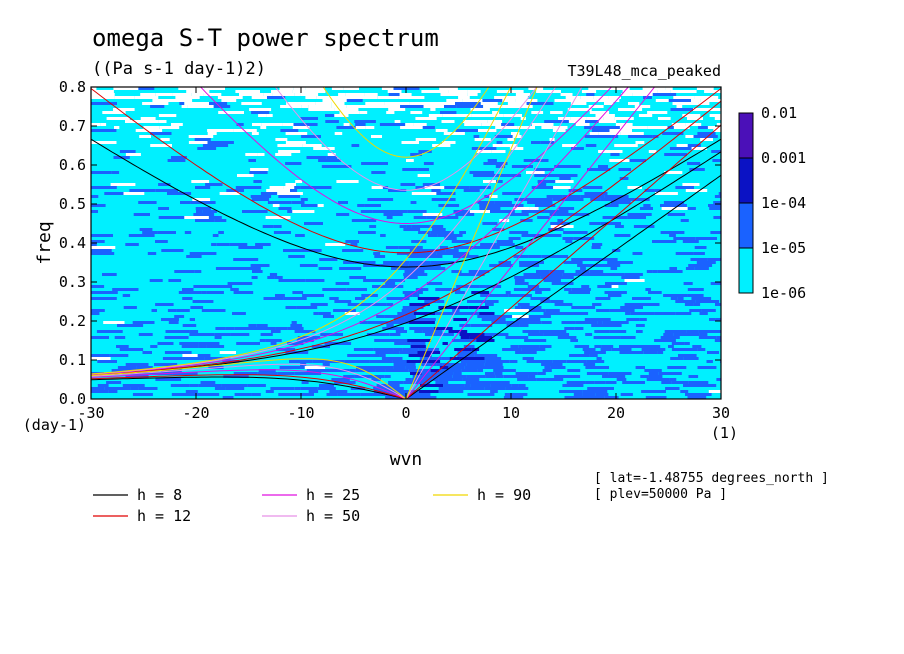 Image resolution: width=904 pixels, height=654 pixels. Describe the element at coordinates (164, 516) in the screenshot. I see `legend-label: h = 12` at that location.